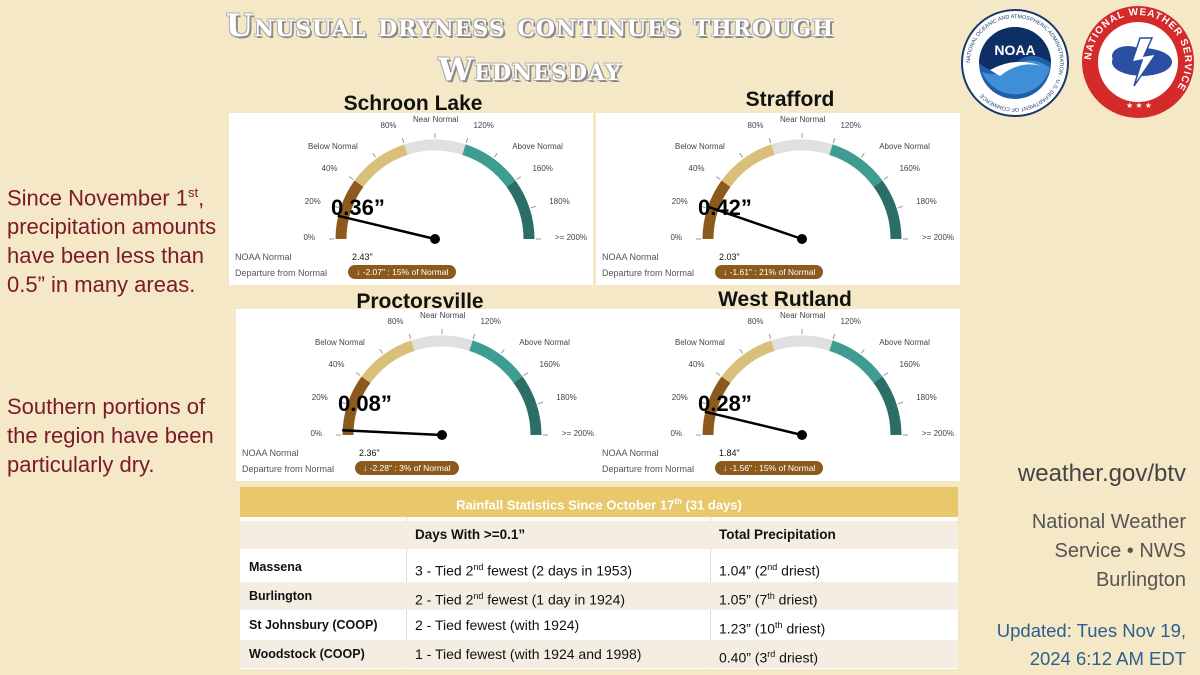 The image size is (1200, 675). Describe the element at coordinates (725, 207) in the screenshot. I see `gauge-value: 0.42”` at that location.